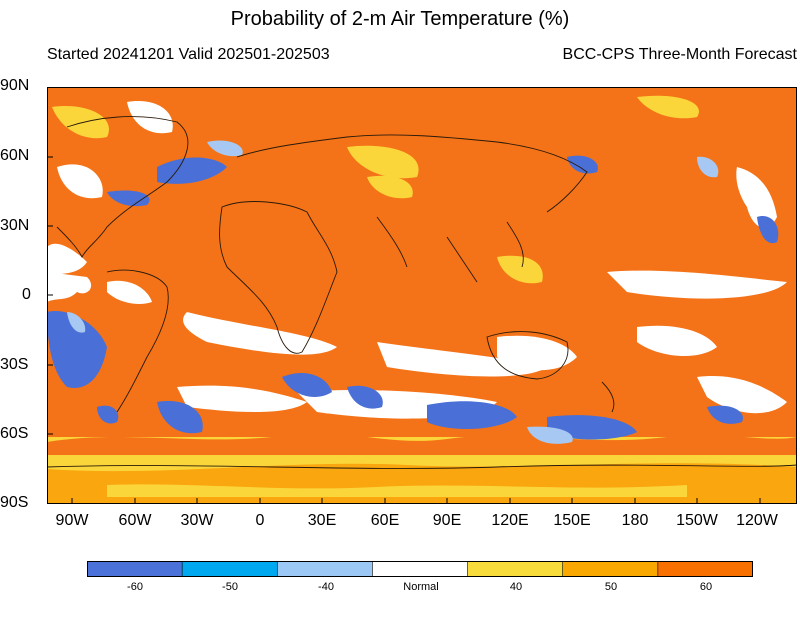  What do you see at coordinates (14, 364) in the screenshot?
I see `lat-label-30s: 30S` at bounding box center [14, 364].